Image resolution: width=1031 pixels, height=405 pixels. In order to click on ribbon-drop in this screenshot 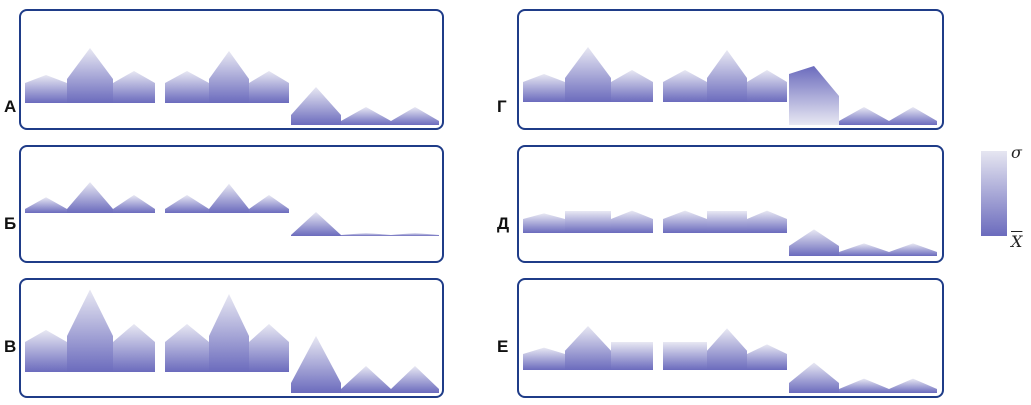, I will do `click(814, 95)`.